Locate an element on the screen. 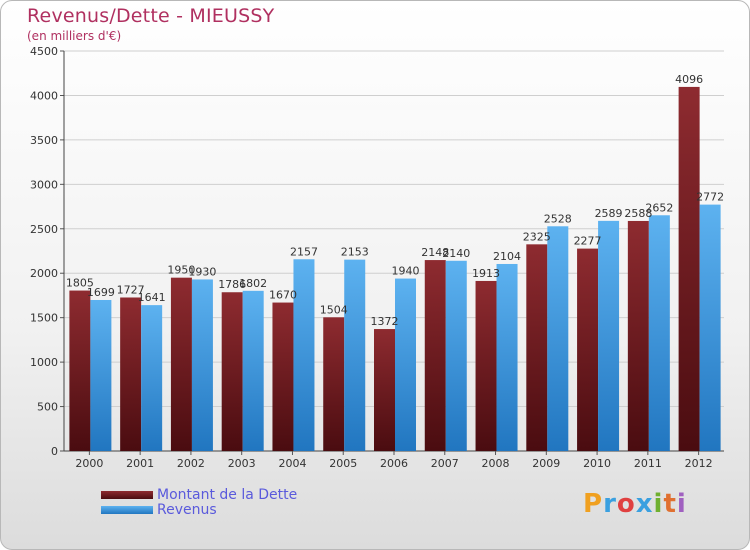 This screenshot has height=550, width=750. data-label-revenue: 2140 is located at coordinates (456, 253).